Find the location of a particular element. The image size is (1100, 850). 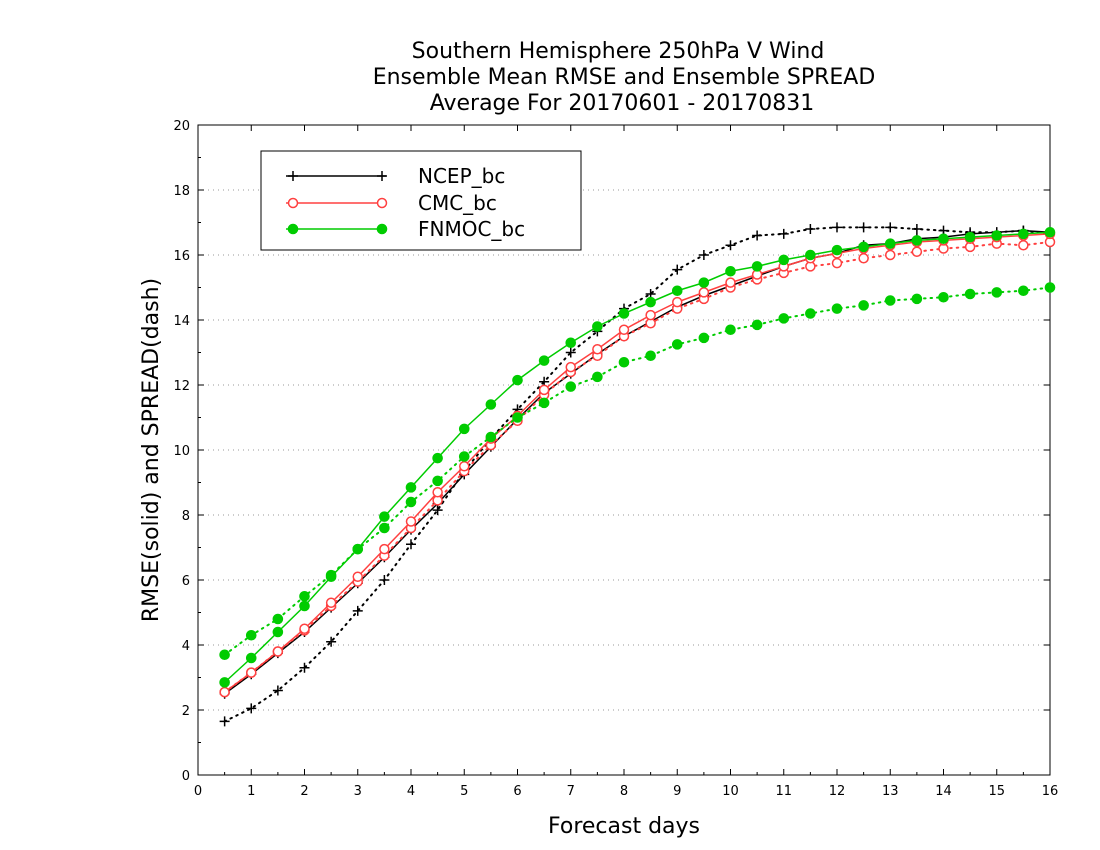

title-line-1: Southern Hemisphere 250hPa V Wind is located at coordinates (618, 51).